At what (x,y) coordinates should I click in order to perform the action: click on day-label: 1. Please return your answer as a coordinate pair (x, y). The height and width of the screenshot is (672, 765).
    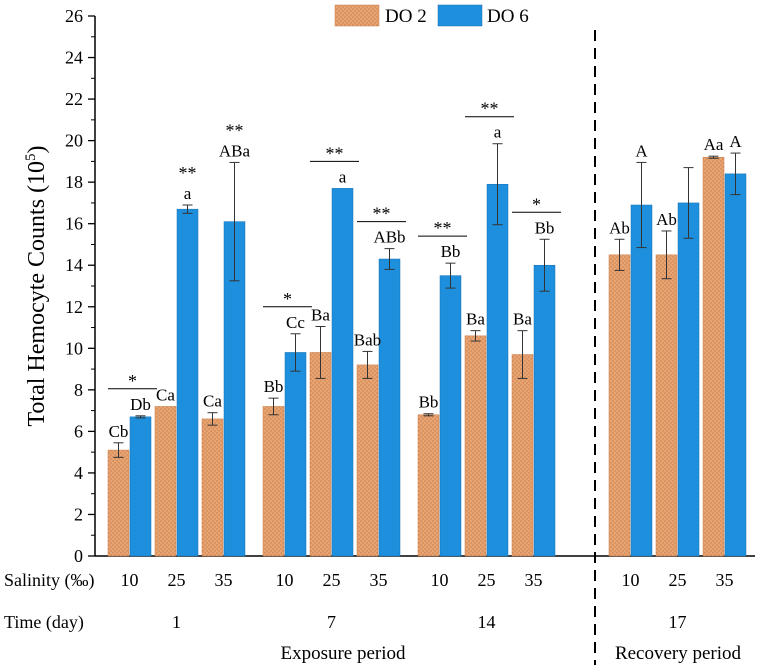
    Looking at the image, I should click on (176, 622).